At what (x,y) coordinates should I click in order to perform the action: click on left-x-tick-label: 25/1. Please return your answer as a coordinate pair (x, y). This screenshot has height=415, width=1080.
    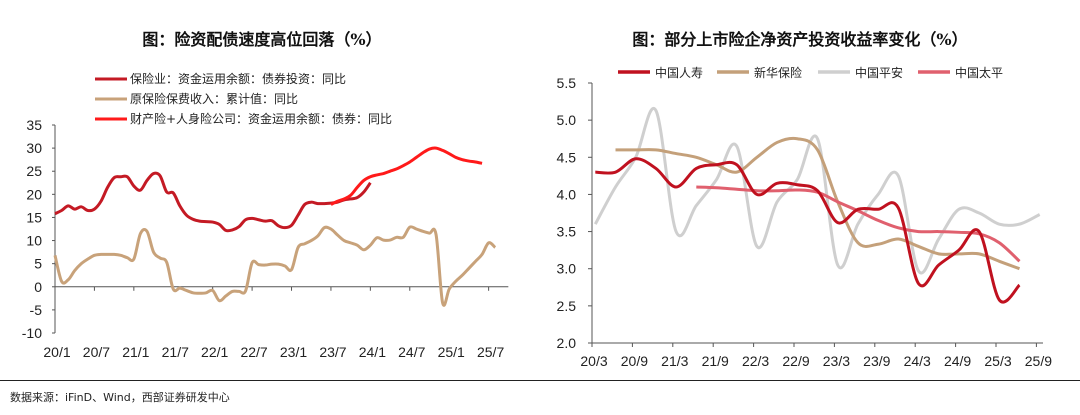
    Looking at the image, I should click on (451, 352).